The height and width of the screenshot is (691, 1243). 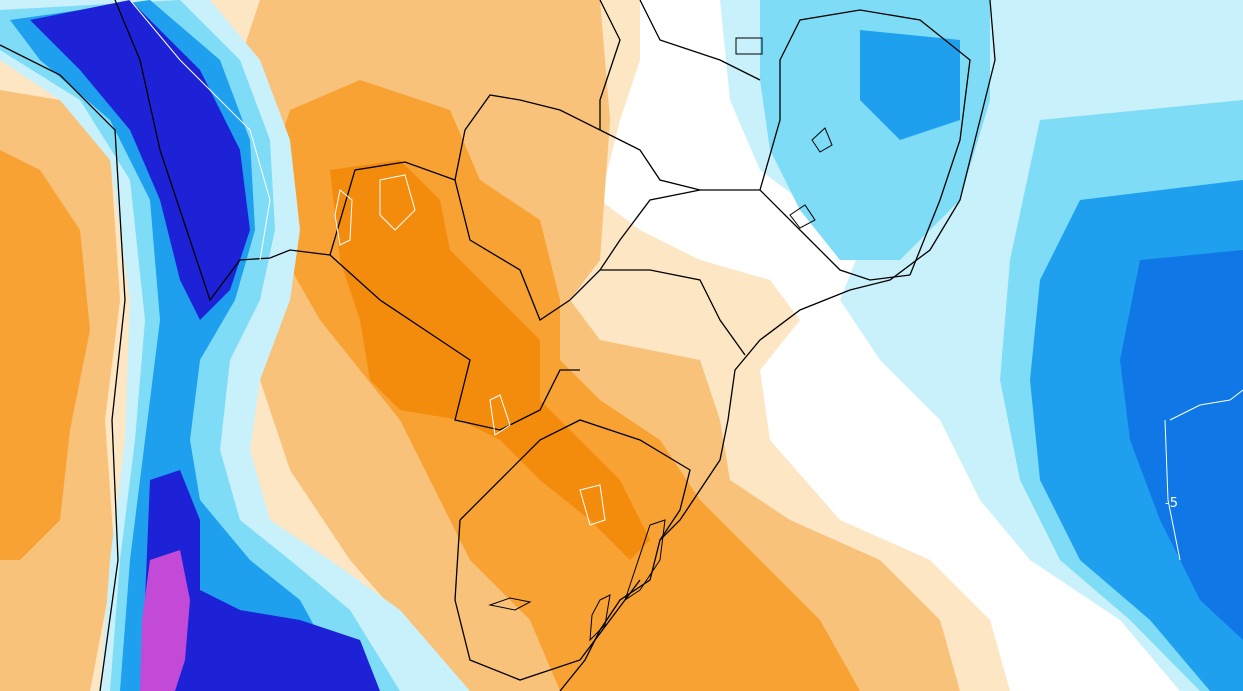 What do you see at coordinates (600, 618) in the screenshot?
I see `lagoa-mirim` at bounding box center [600, 618].